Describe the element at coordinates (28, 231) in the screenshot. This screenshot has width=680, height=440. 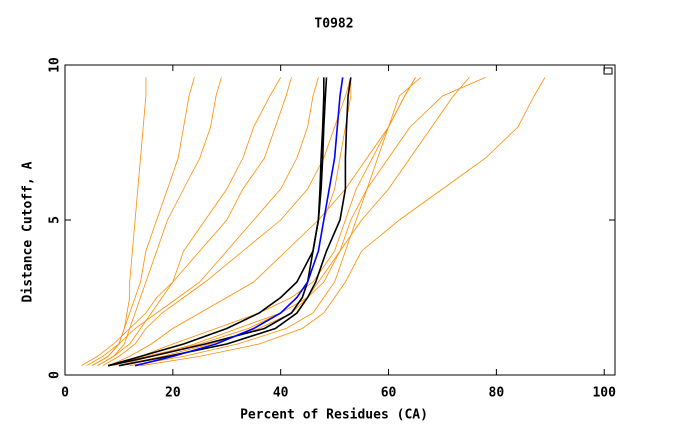
I see `y-axis-label: Distance Cutoff, A` at that location.